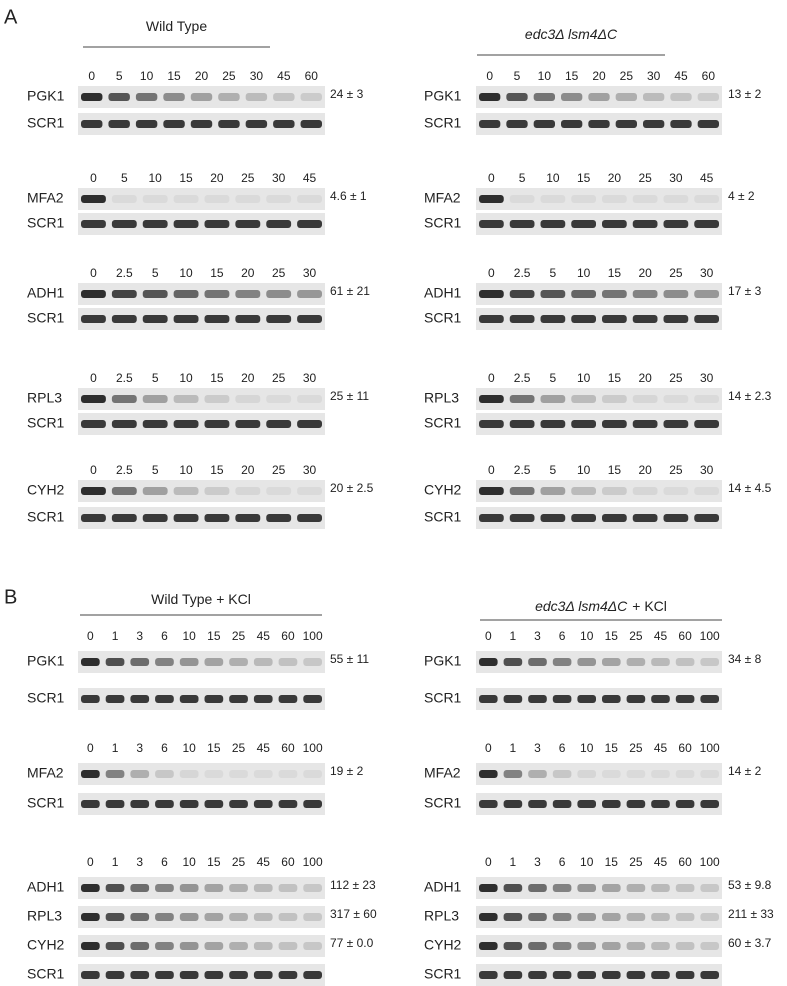 The width and height of the screenshot is (787, 986). What do you see at coordinates (745, 291) in the screenshot?
I see `half-life: 17 ± 3` at bounding box center [745, 291].